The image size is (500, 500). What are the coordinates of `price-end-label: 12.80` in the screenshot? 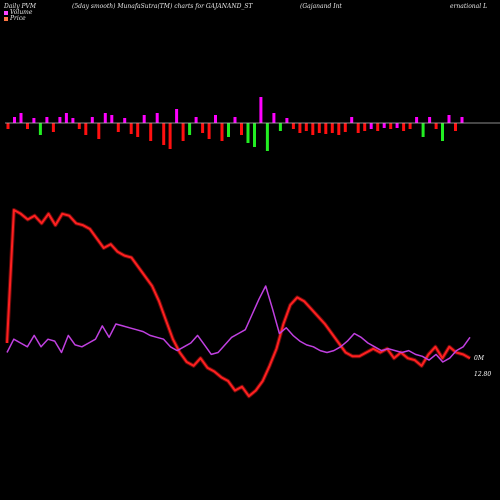 It's located at (482, 374).